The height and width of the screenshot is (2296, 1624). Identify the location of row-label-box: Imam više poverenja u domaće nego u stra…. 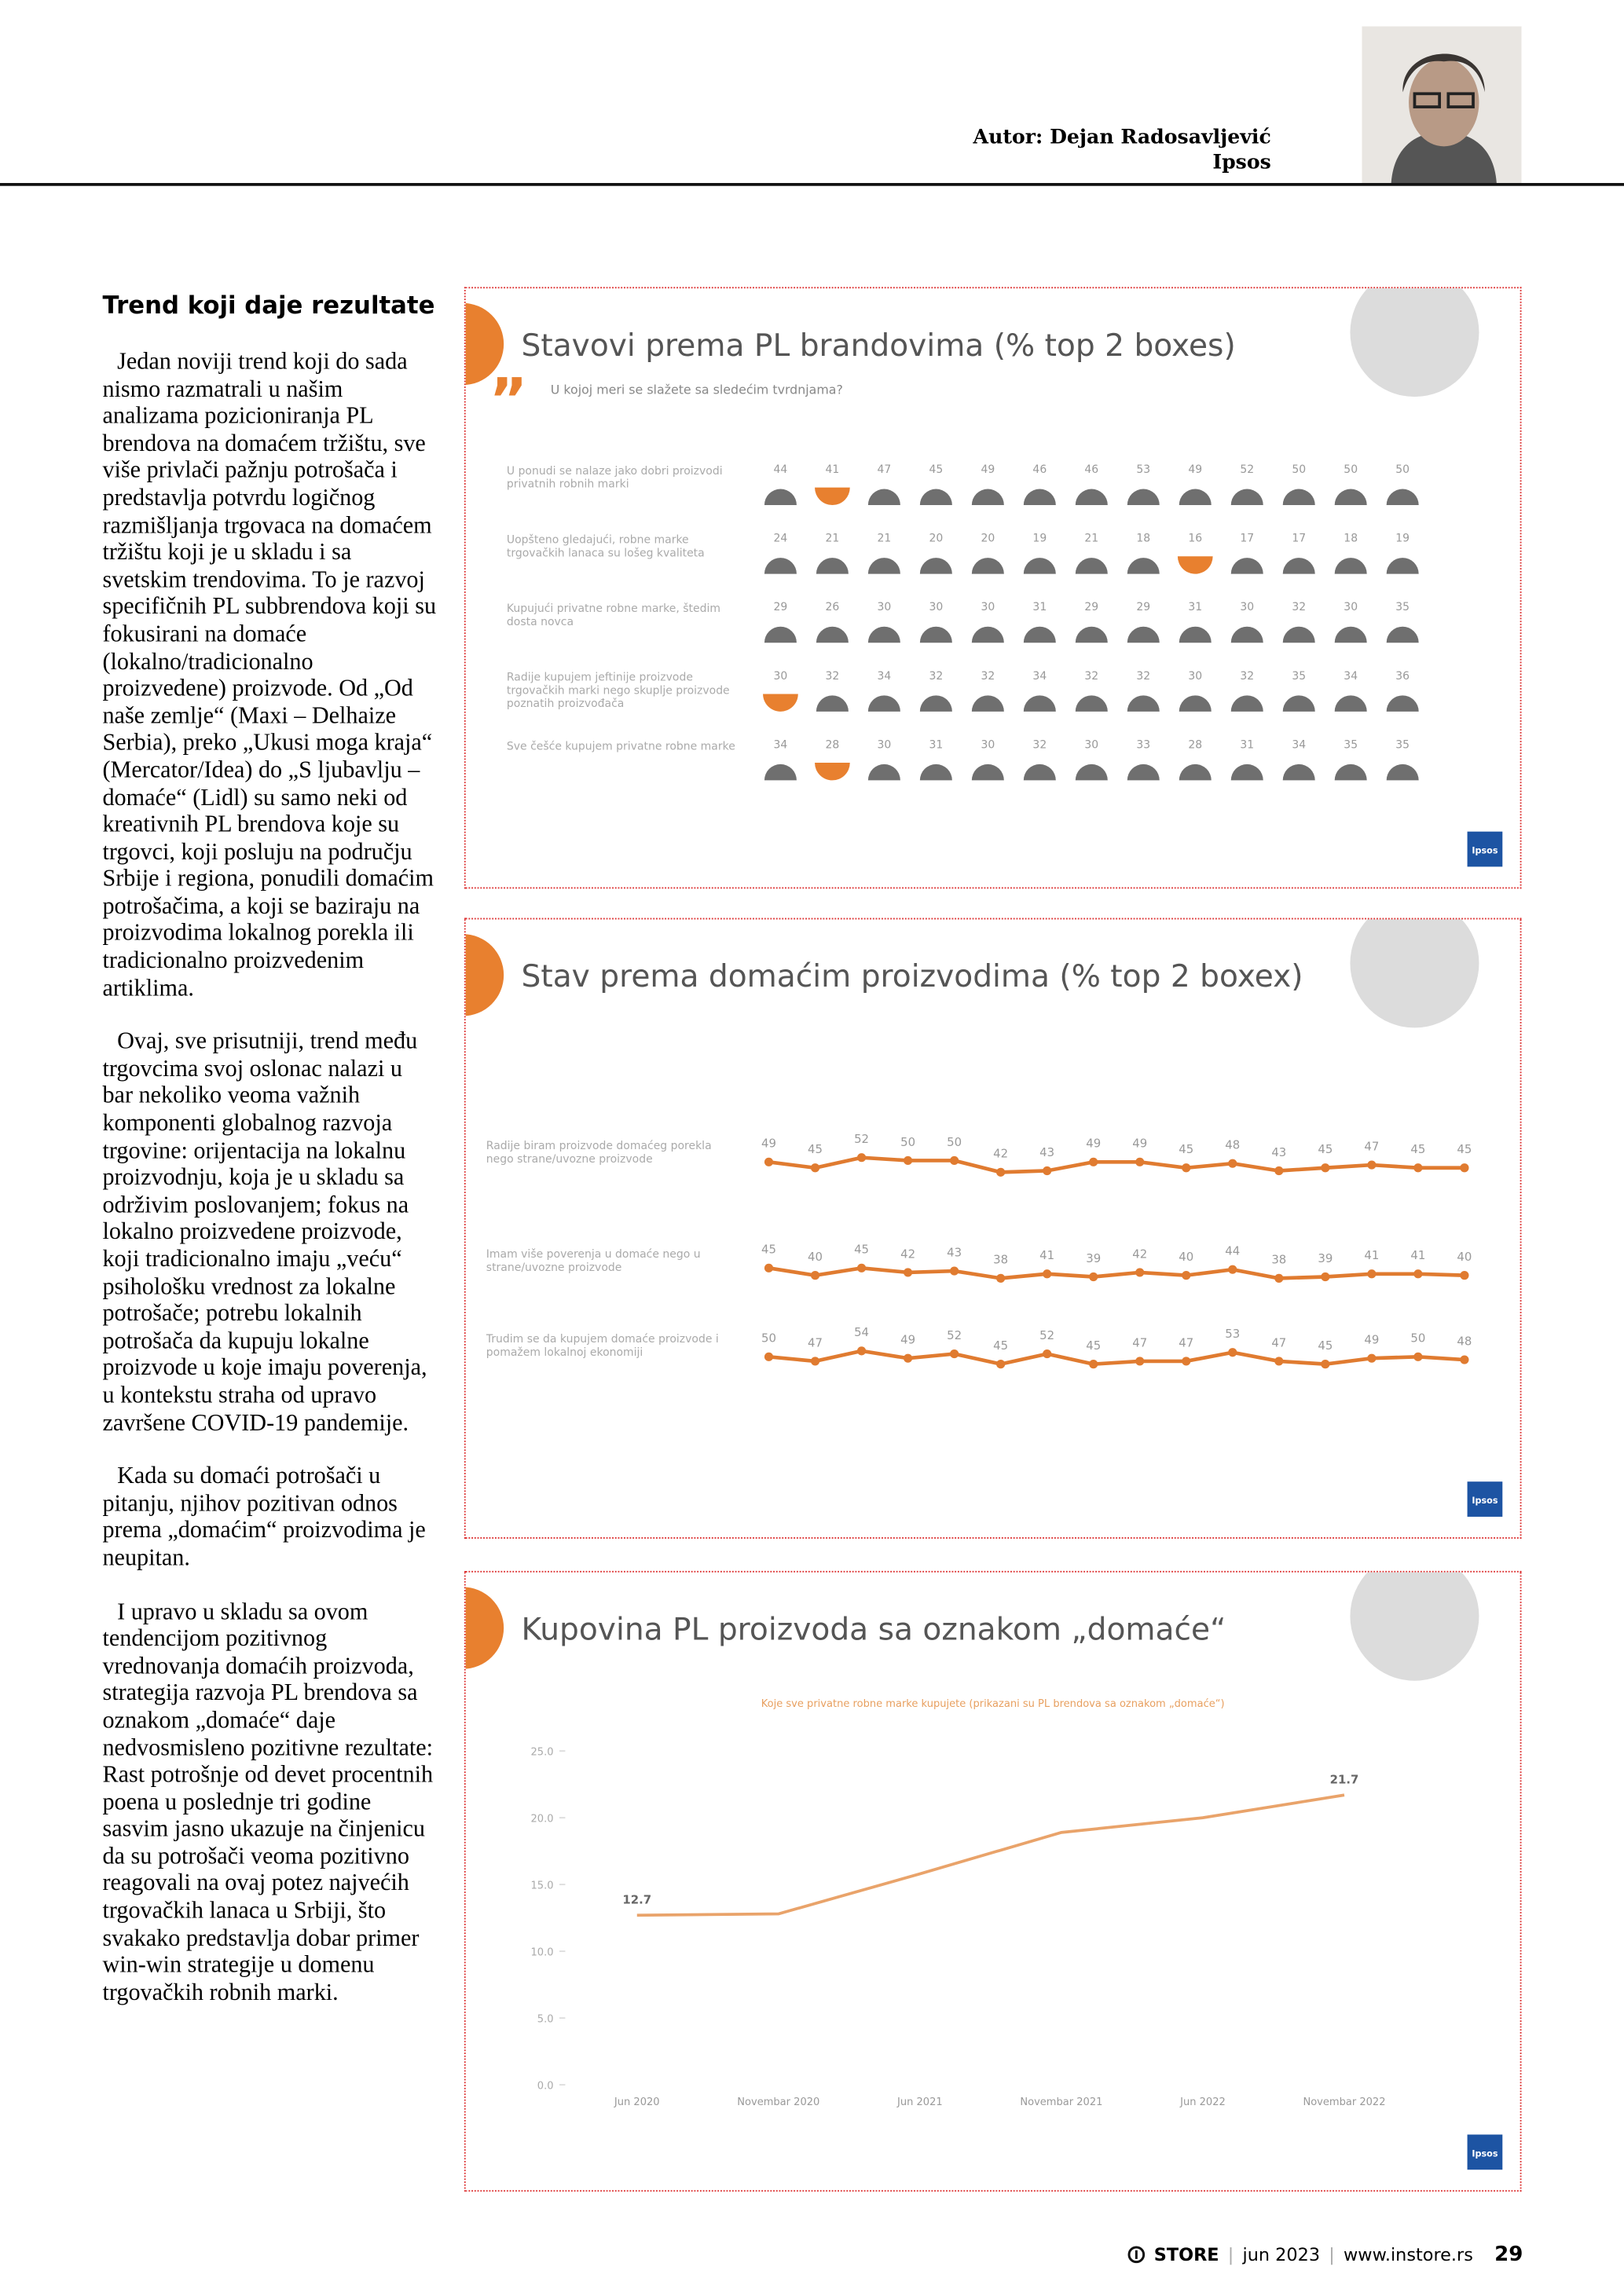
(593, 1261).